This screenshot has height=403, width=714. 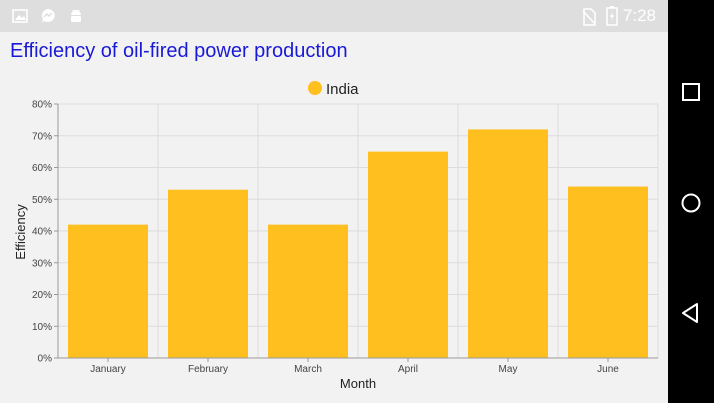 What do you see at coordinates (508, 369) in the screenshot?
I see `x-tick-label: May` at bounding box center [508, 369].